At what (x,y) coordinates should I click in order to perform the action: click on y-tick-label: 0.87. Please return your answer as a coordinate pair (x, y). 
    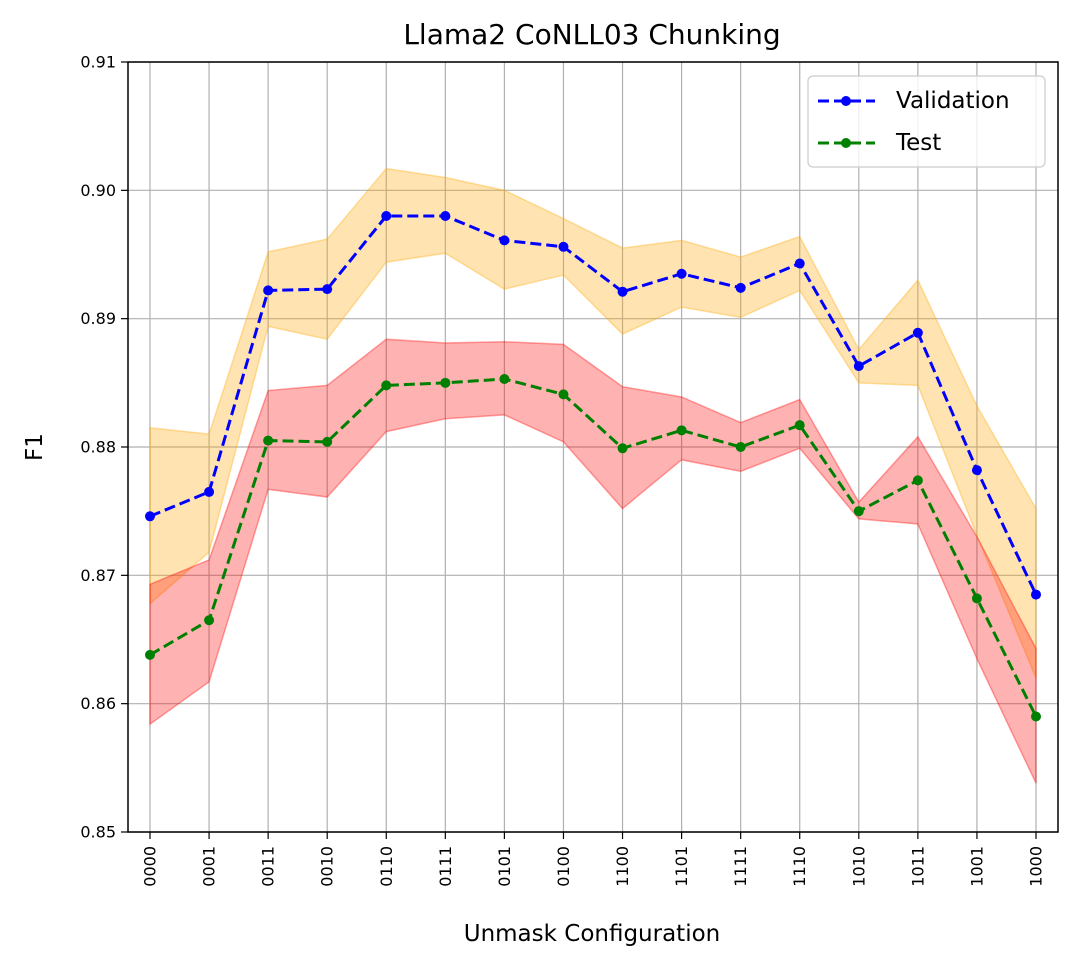
    Looking at the image, I should click on (98, 575).